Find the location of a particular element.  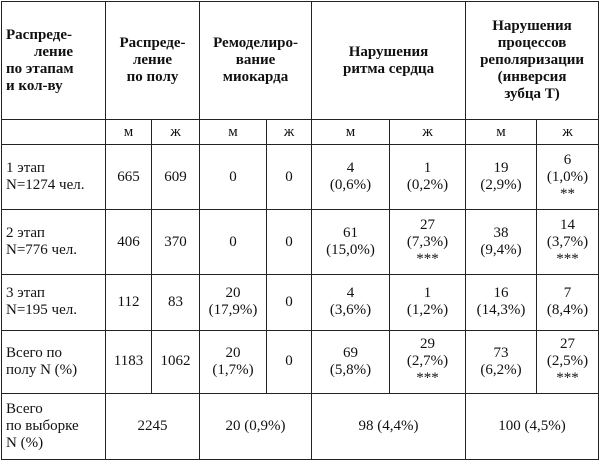

cell-value: 406 is located at coordinates (128, 241).